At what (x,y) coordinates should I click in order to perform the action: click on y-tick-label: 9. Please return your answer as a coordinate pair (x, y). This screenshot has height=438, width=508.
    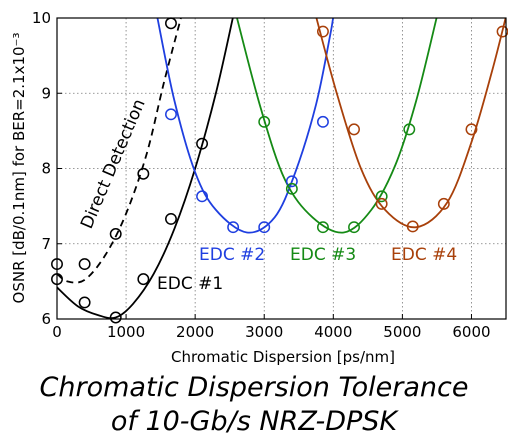
    Looking at the image, I should click on (46, 93).